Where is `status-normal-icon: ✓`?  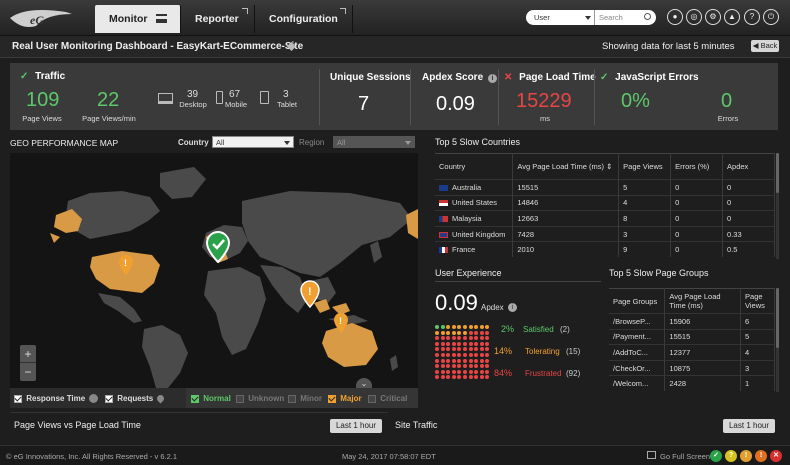
status-normal-icon: ✓ is located at coordinates (716, 456).